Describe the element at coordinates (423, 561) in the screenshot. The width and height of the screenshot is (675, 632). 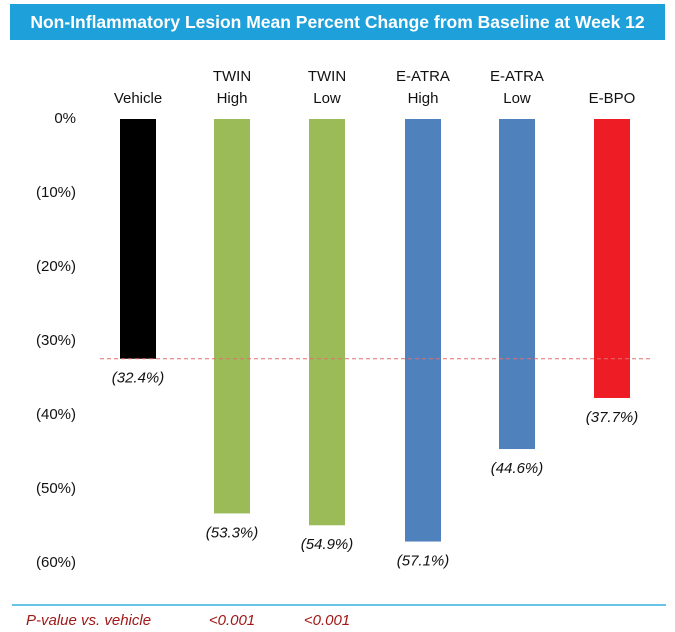
I see `value-label: (57.1%)` at that location.